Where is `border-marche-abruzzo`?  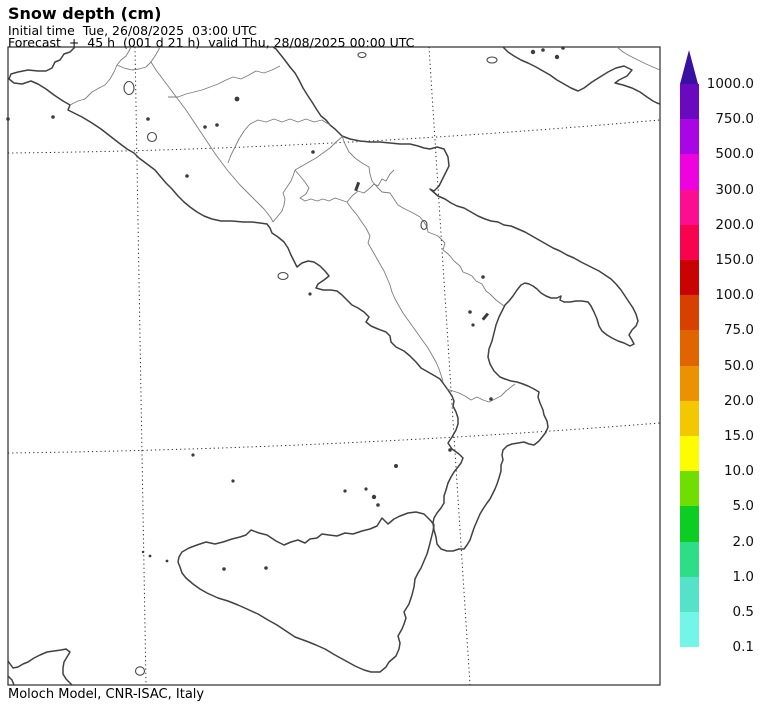
border-marche-abruzzo is located at coordinates (224, 81).